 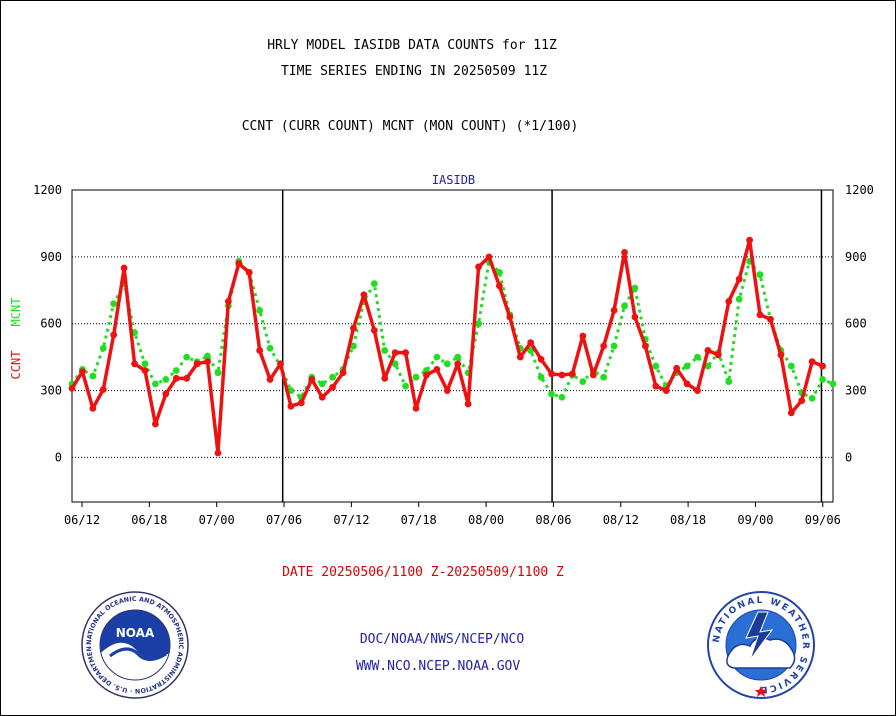 I want to click on x-tick-label: 08/06, so click(x=553, y=520).